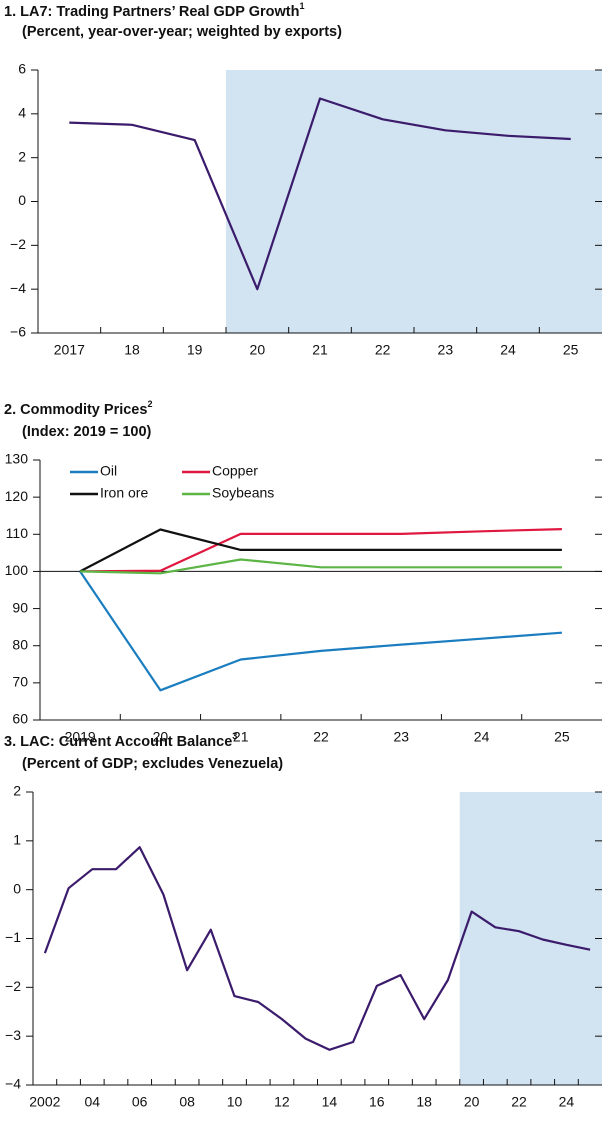 This screenshot has height=1143, width=602. I want to click on x-tick-label: 10, so click(235, 1102).